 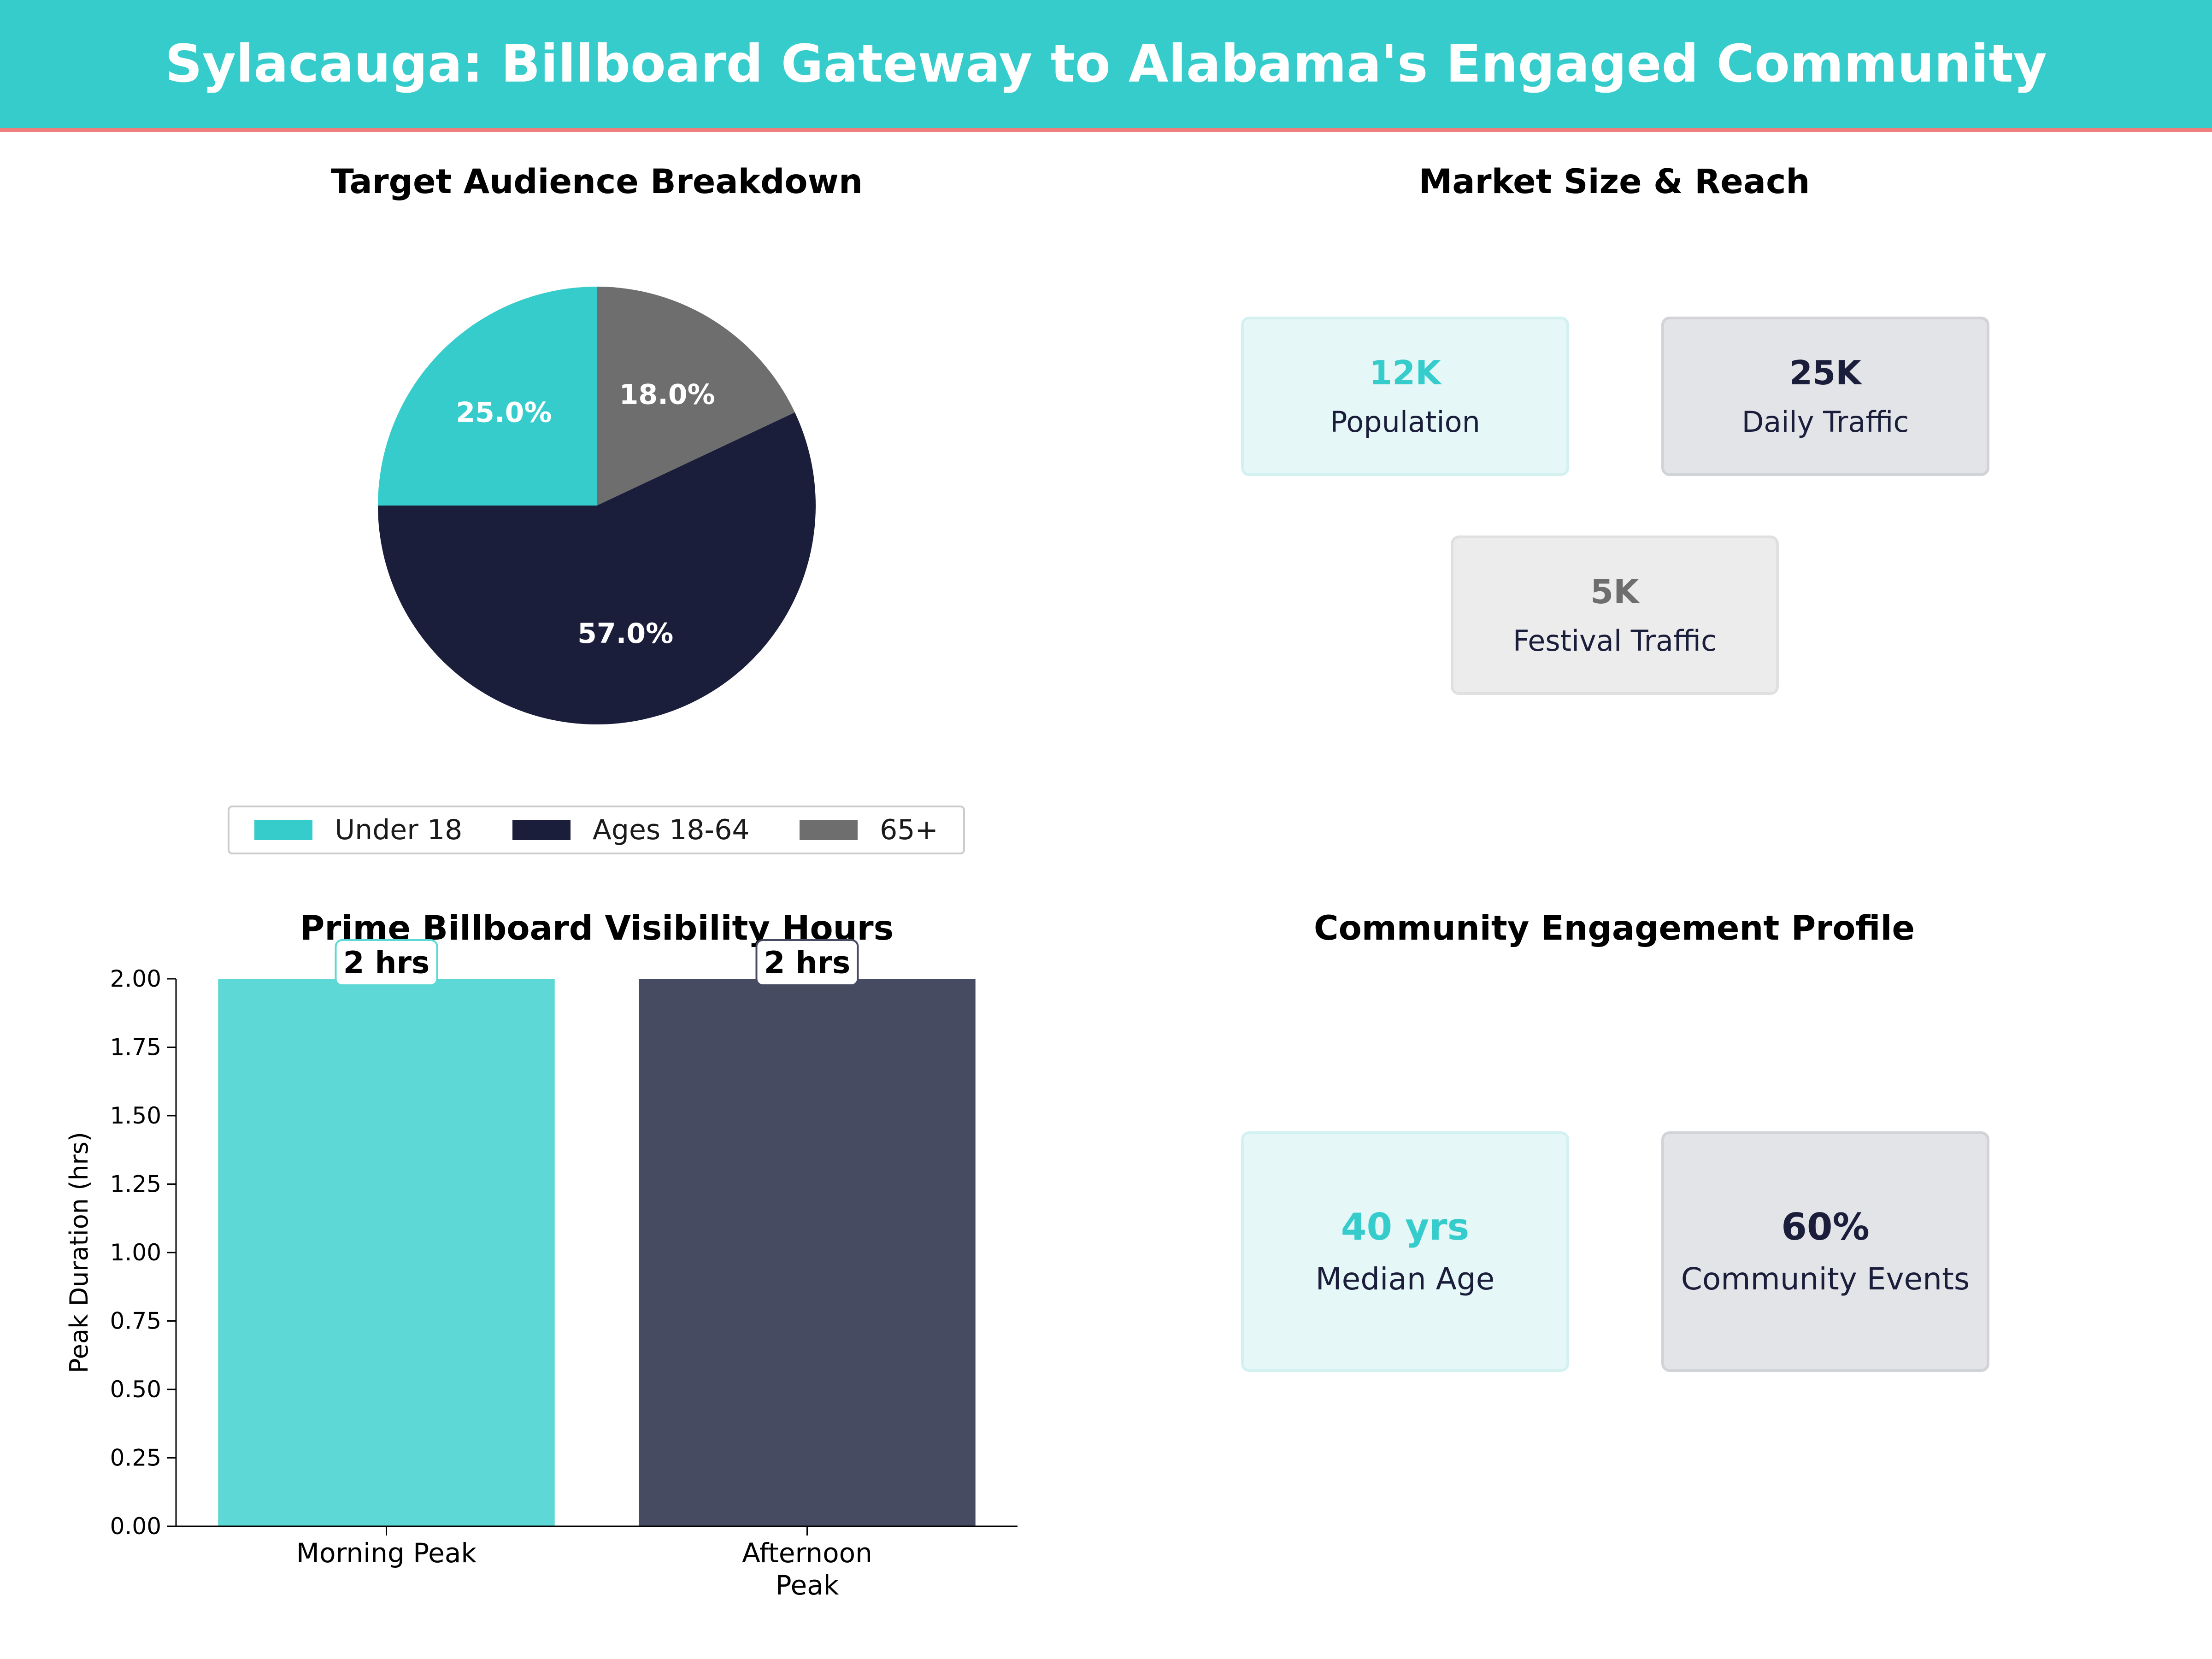 I want to click on y-tick-label: 0.75, so click(x=135, y=1321).